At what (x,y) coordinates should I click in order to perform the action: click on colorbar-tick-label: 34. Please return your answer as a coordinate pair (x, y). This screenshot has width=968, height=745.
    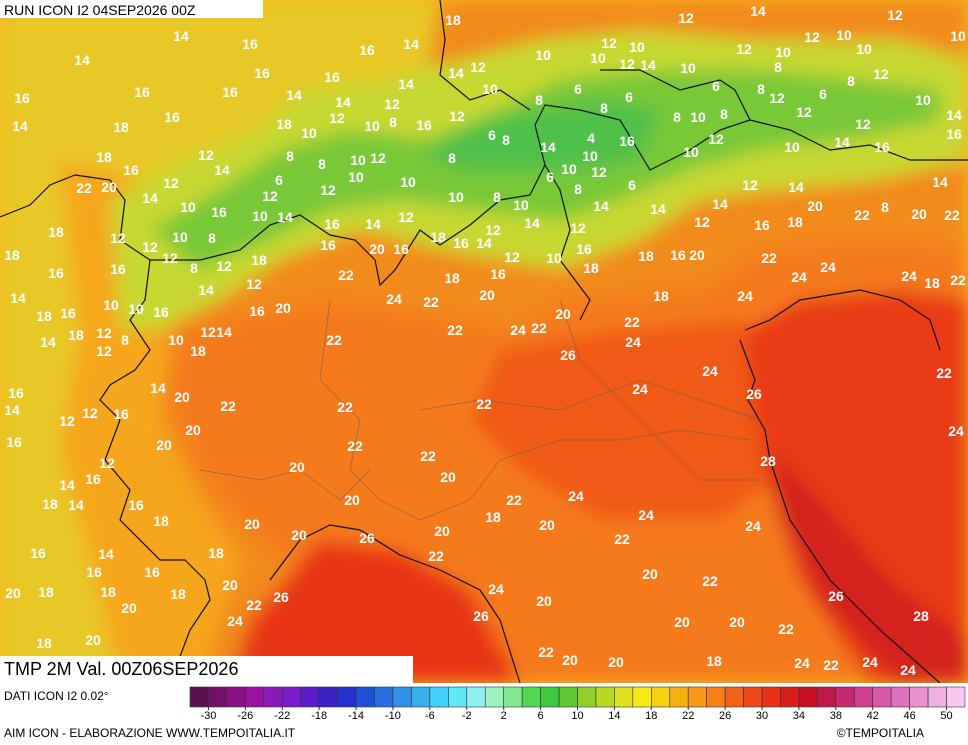
    Looking at the image, I should click on (799, 716).